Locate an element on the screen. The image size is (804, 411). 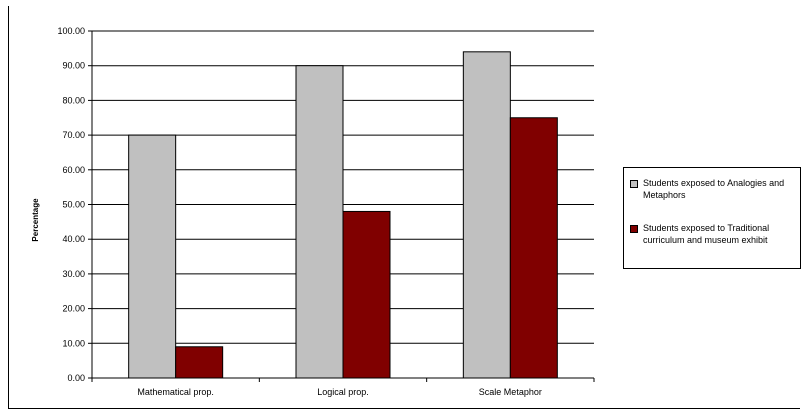
y-tick-label: 90.00 is located at coordinates (73, 66).